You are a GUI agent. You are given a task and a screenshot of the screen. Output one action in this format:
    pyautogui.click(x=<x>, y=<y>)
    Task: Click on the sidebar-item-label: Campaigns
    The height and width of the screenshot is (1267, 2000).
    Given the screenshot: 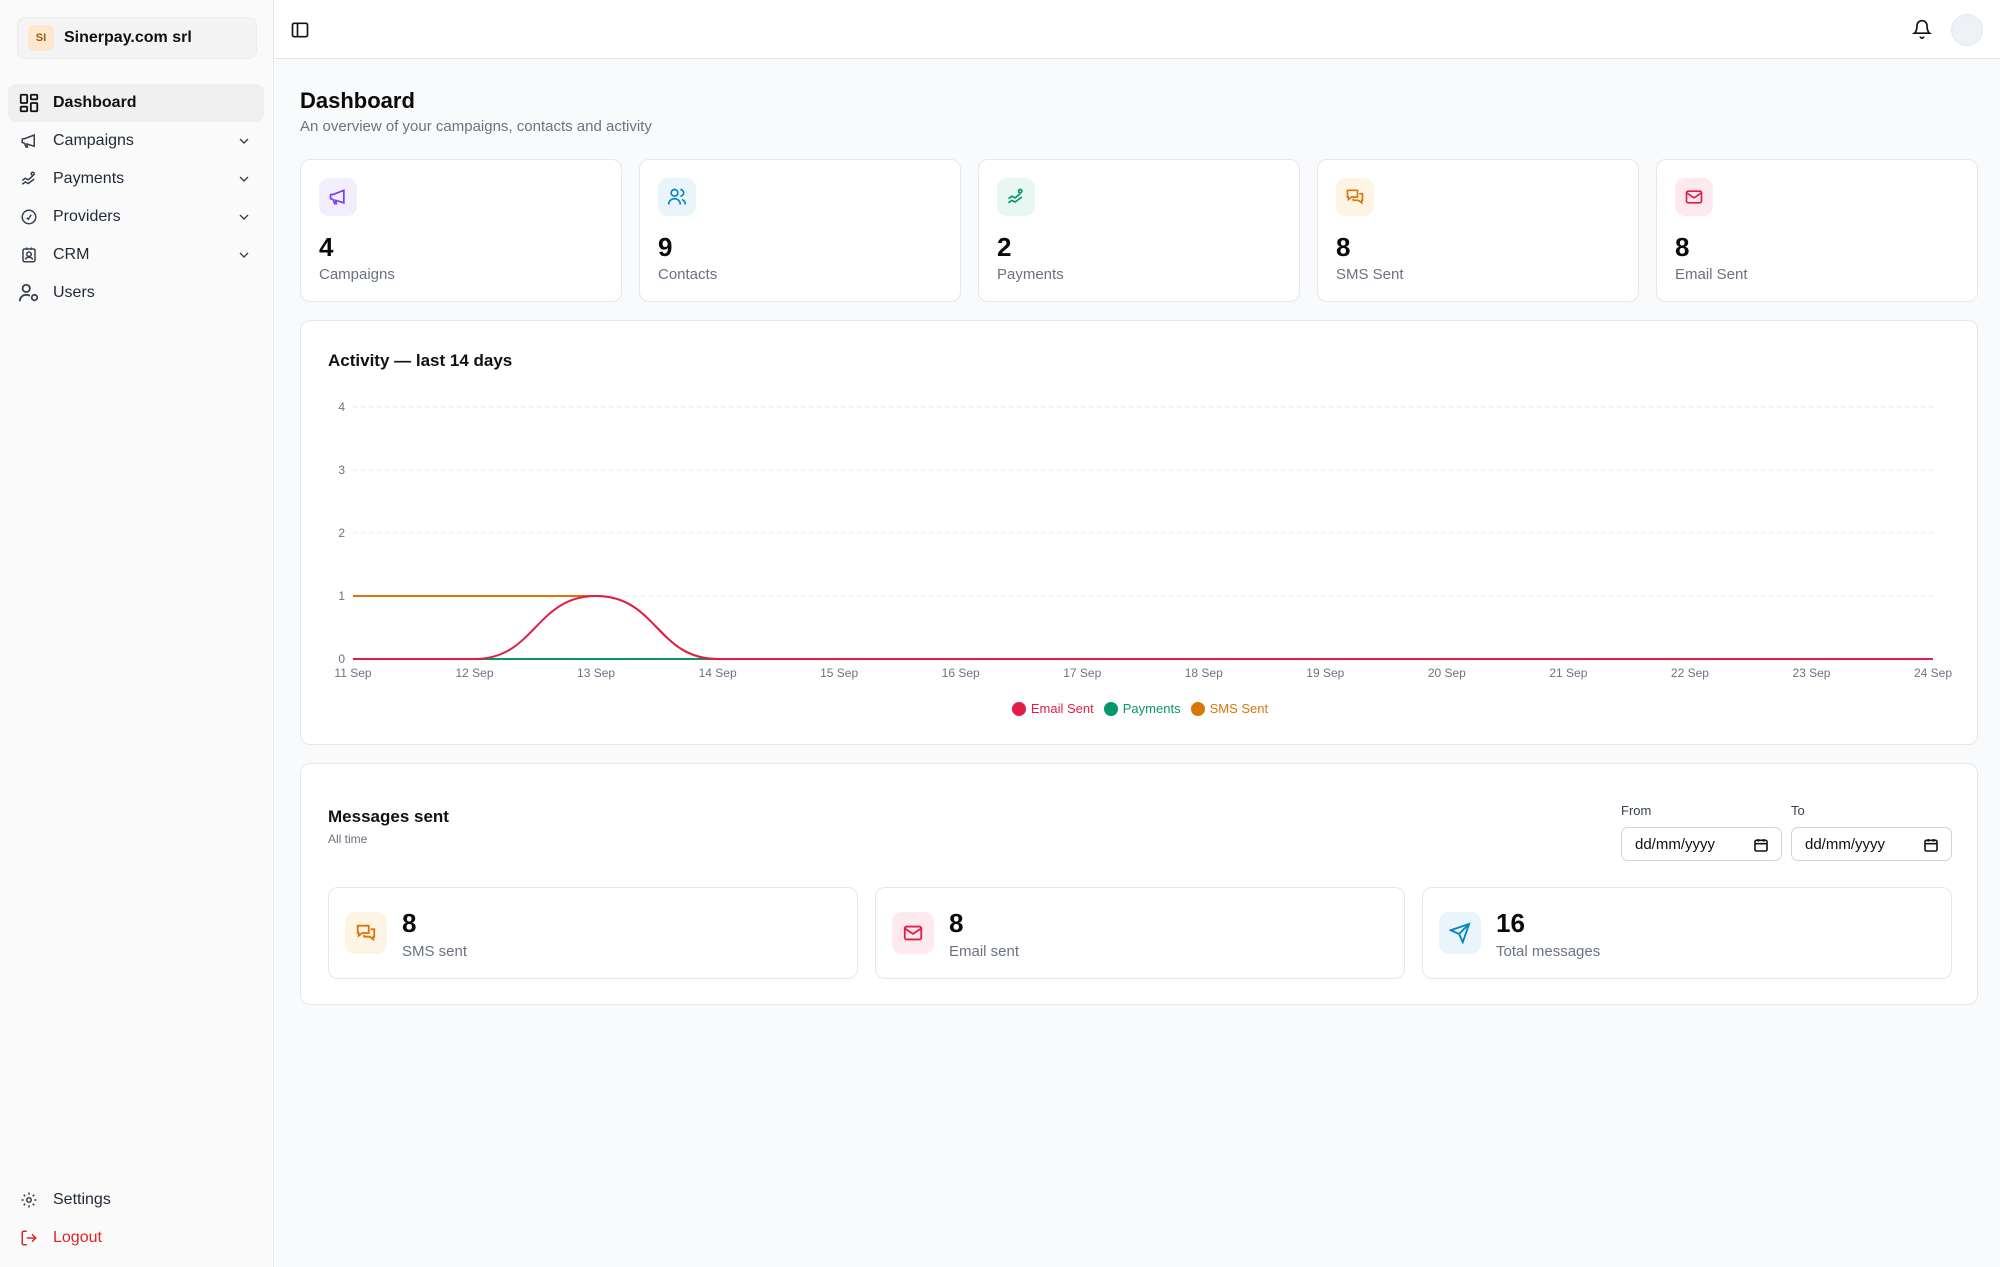 What is the action you would take?
    pyautogui.click(x=93, y=140)
    